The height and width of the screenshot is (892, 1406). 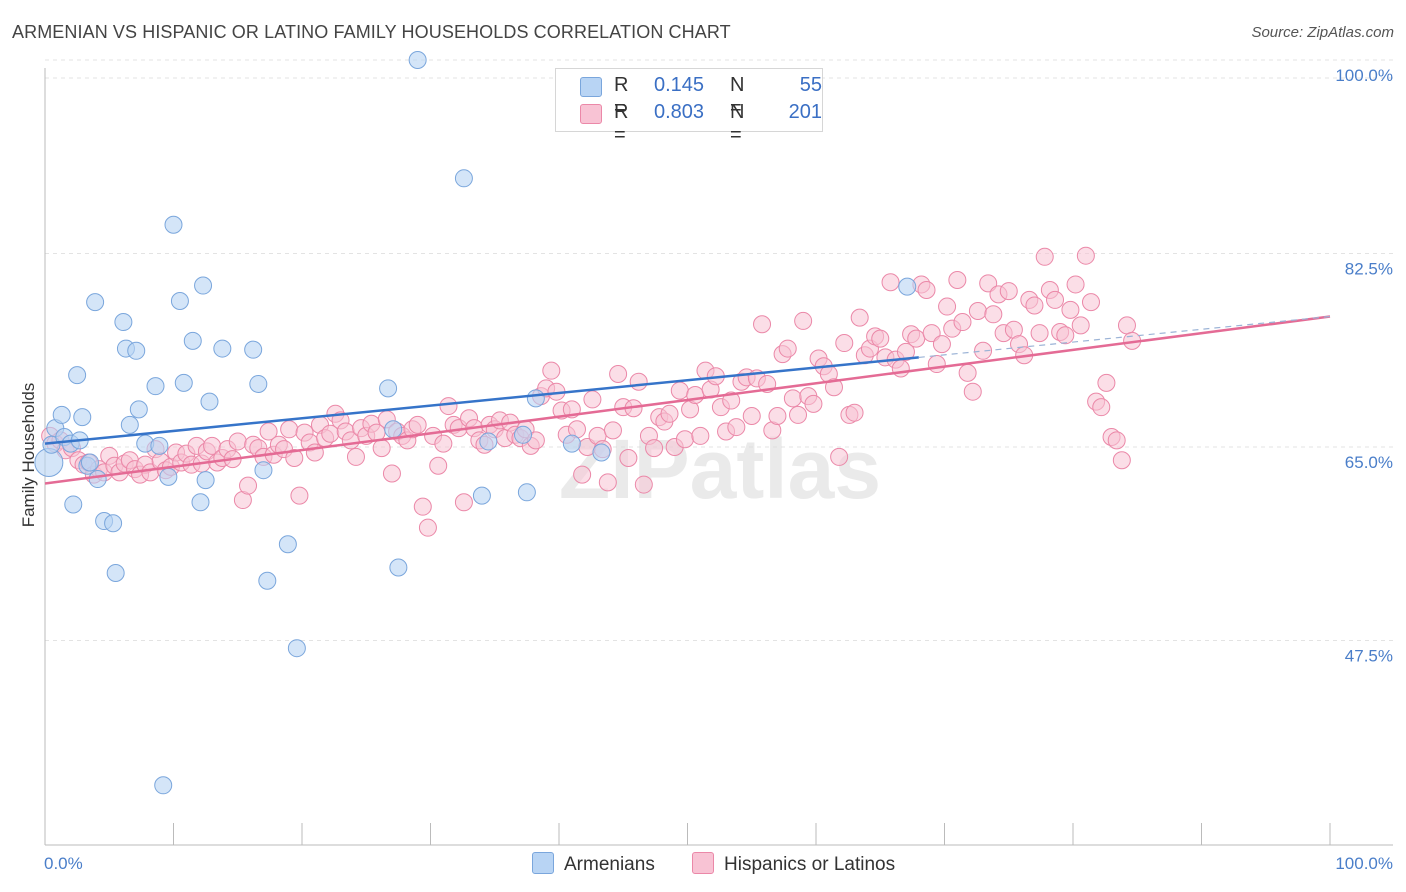 I want to click on hispanic-swatch, so click(x=591, y=114).